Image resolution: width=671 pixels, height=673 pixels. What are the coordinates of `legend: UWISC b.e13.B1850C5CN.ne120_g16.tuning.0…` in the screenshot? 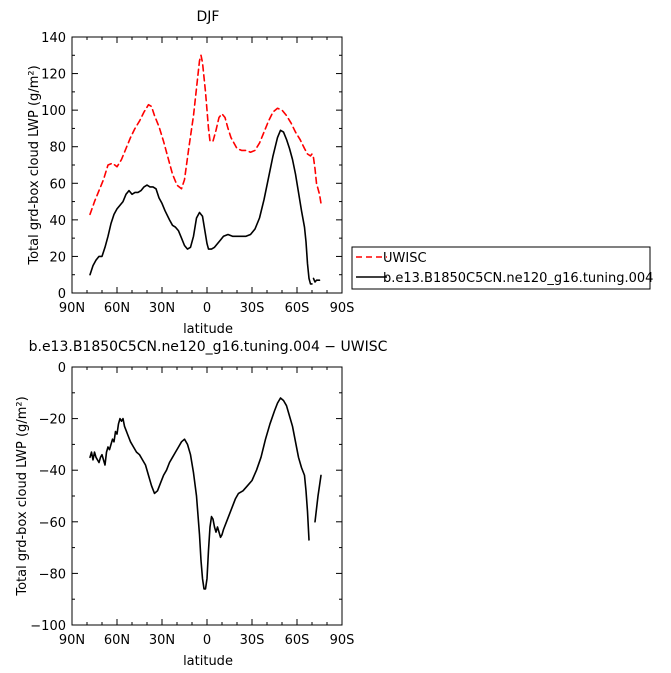 It's located at (502, 268).